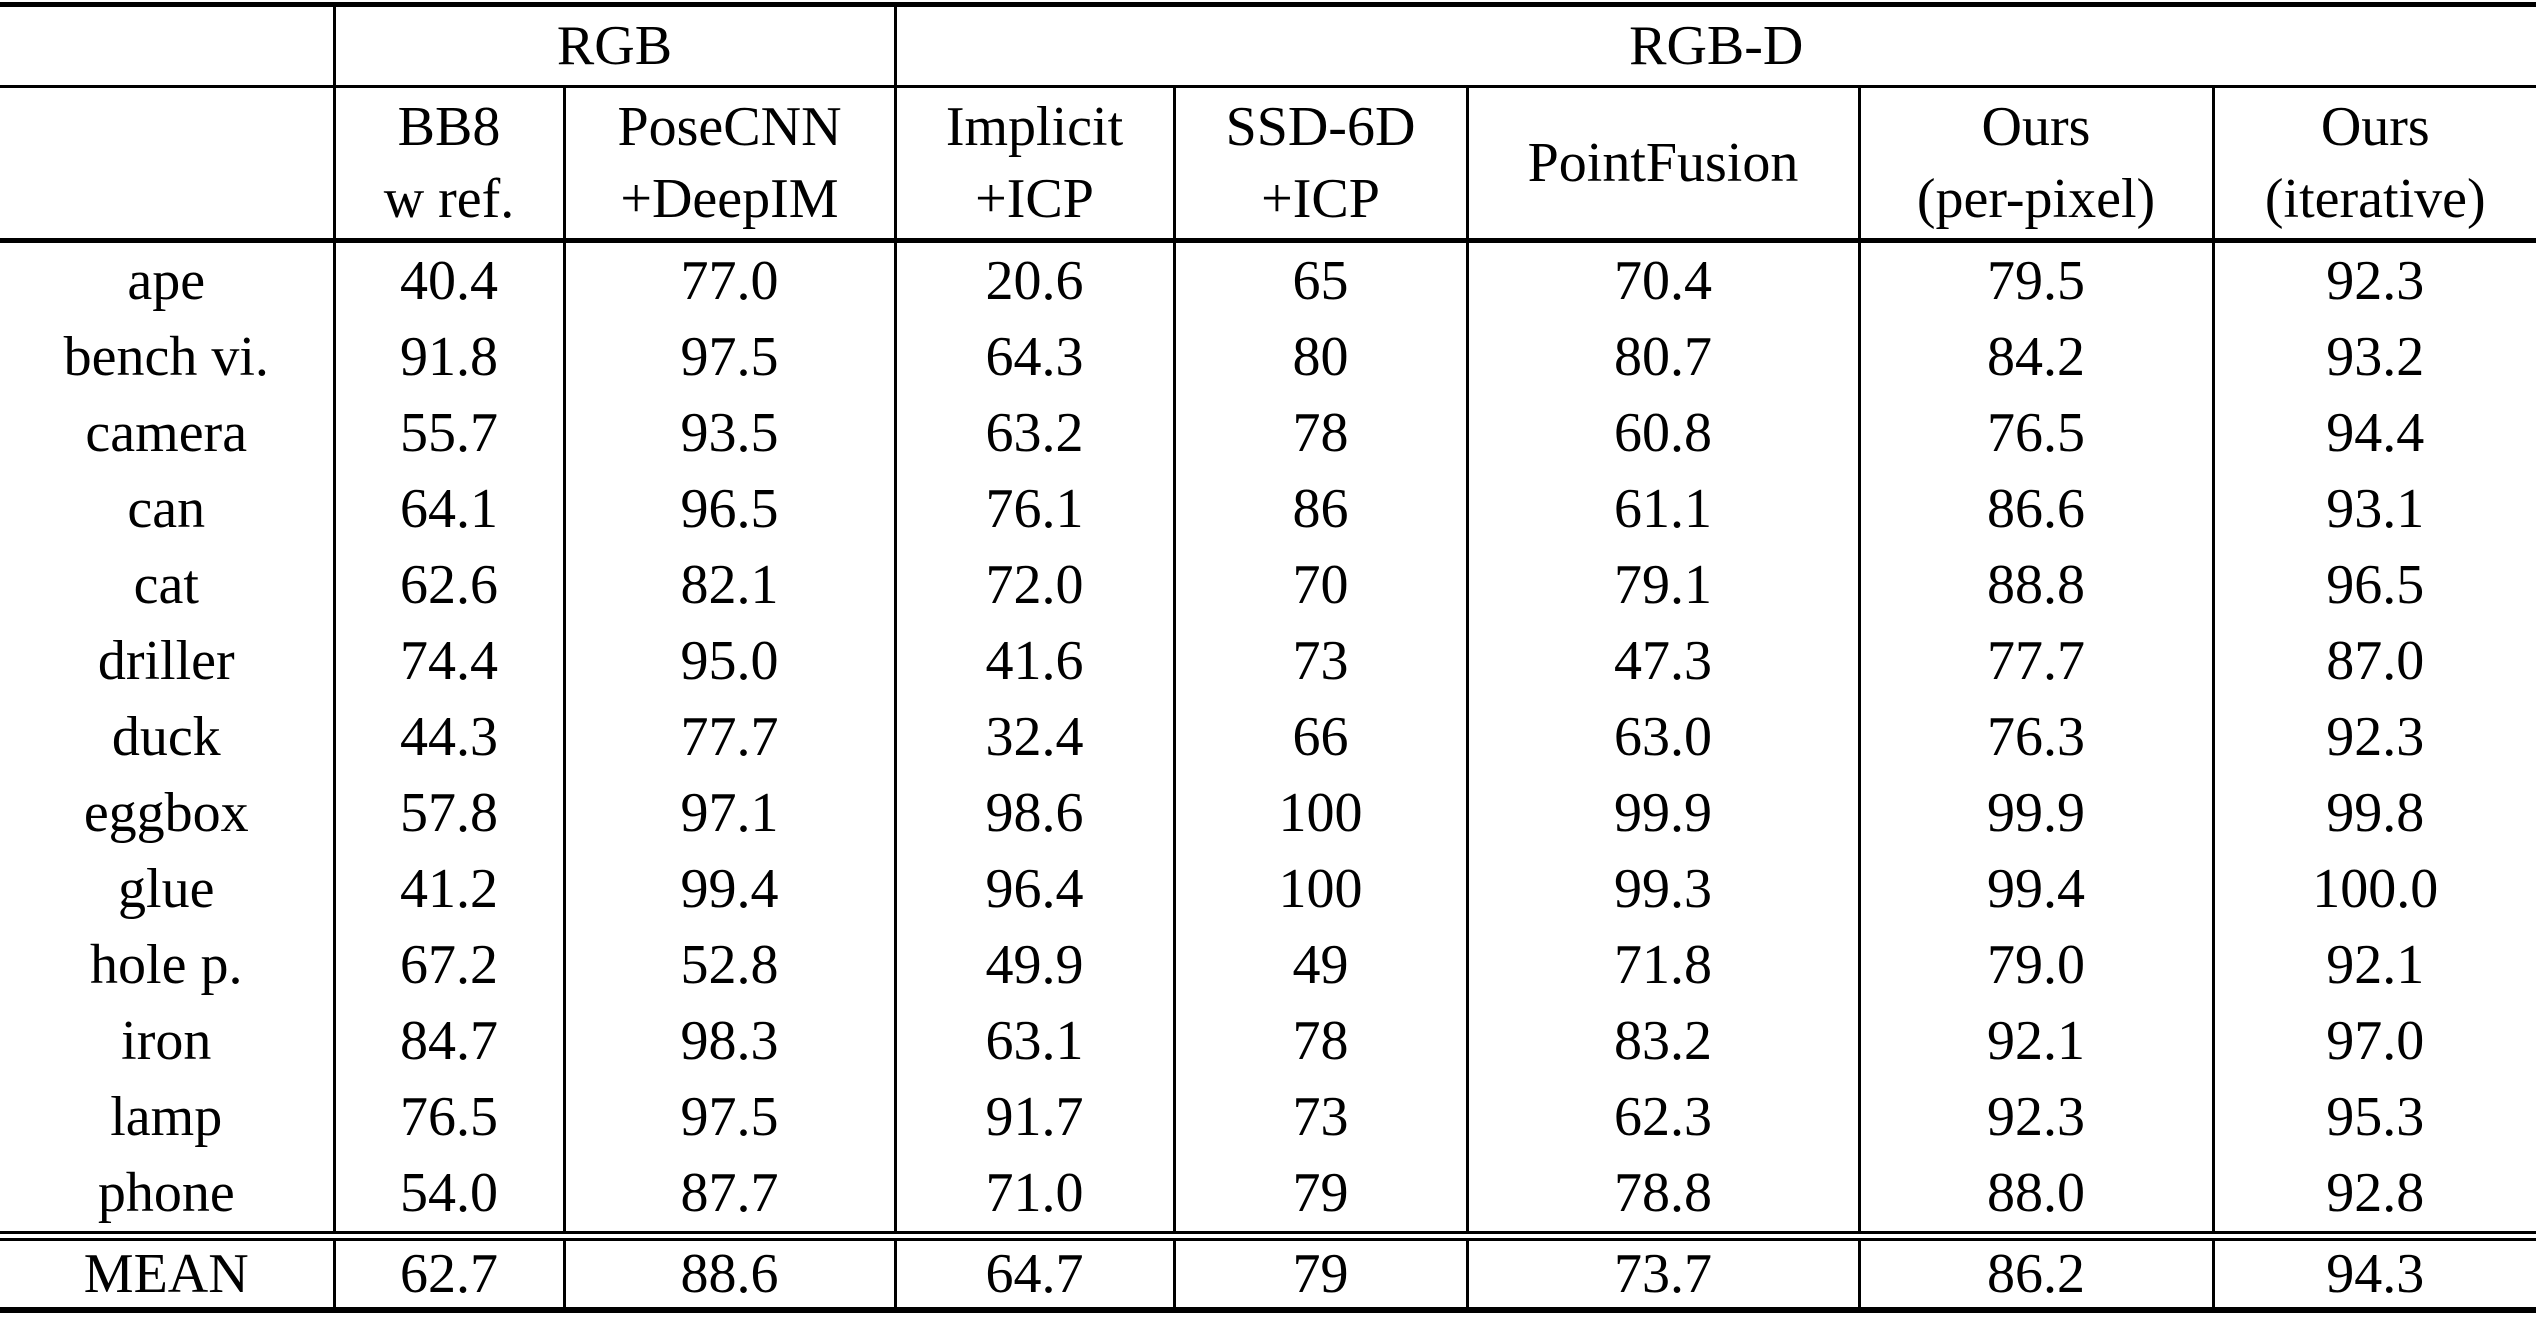 This screenshot has width=2536, height=1322. What do you see at coordinates (2035, 1272) in the screenshot?
I see `value-cell: 86.2` at bounding box center [2035, 1272].